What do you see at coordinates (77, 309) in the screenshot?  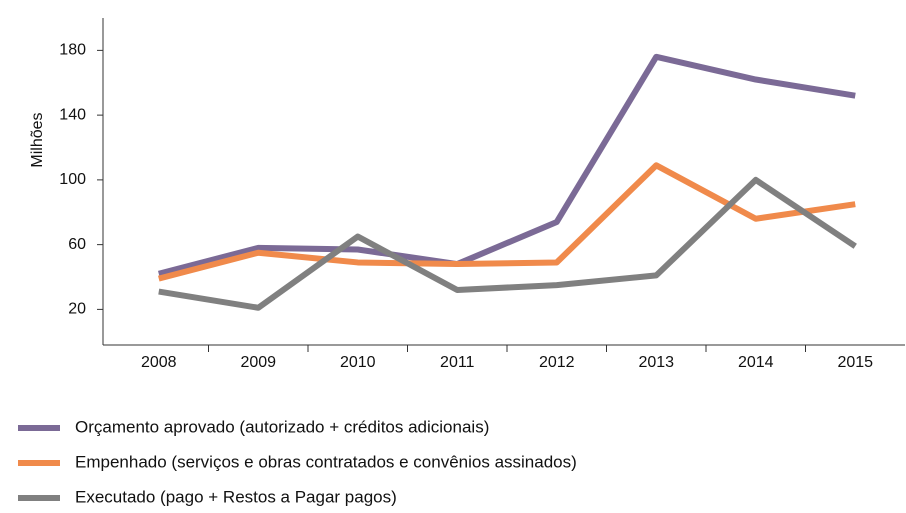 I see `y-tick-label: 20` at bounding box center [77, 309].